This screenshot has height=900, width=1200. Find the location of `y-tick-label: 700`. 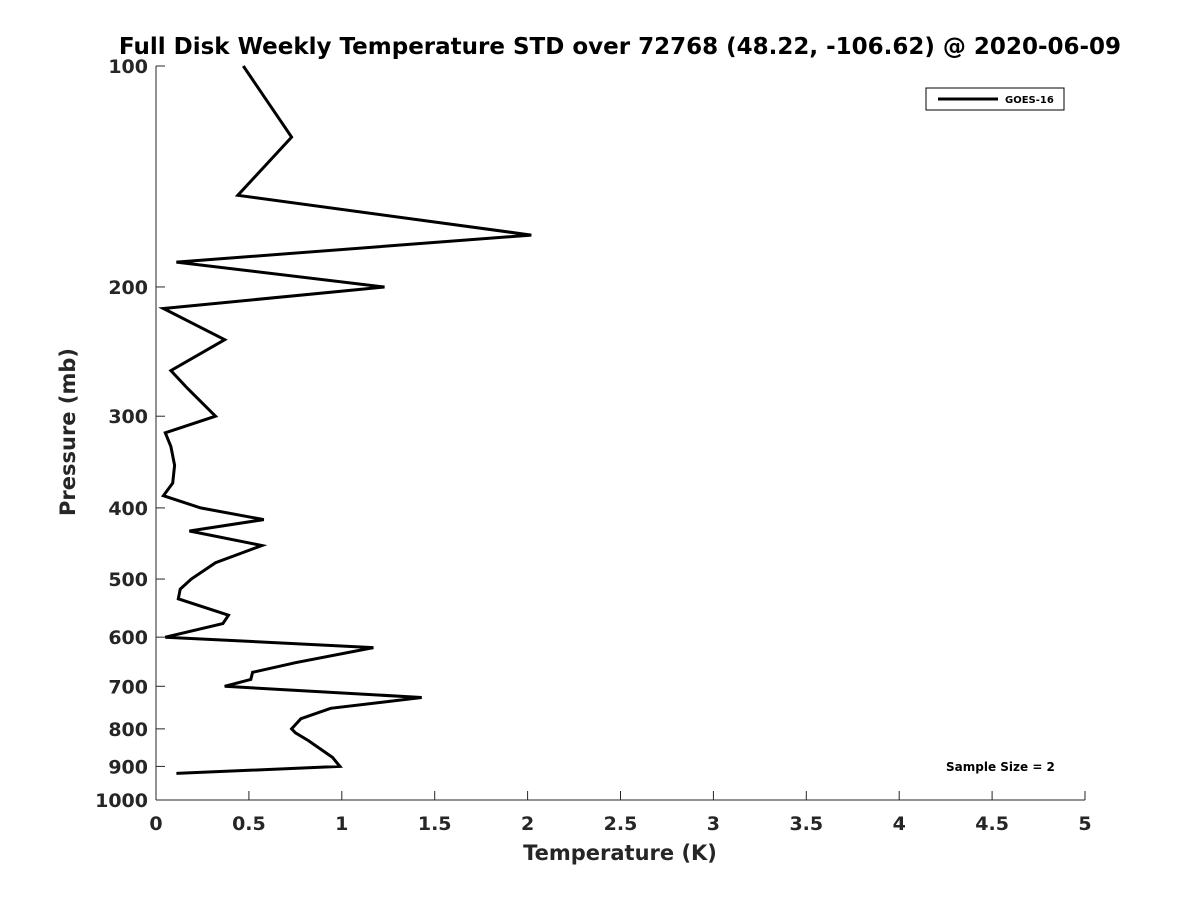

y-tick-label: 700 is located at coordinates (128, 687).